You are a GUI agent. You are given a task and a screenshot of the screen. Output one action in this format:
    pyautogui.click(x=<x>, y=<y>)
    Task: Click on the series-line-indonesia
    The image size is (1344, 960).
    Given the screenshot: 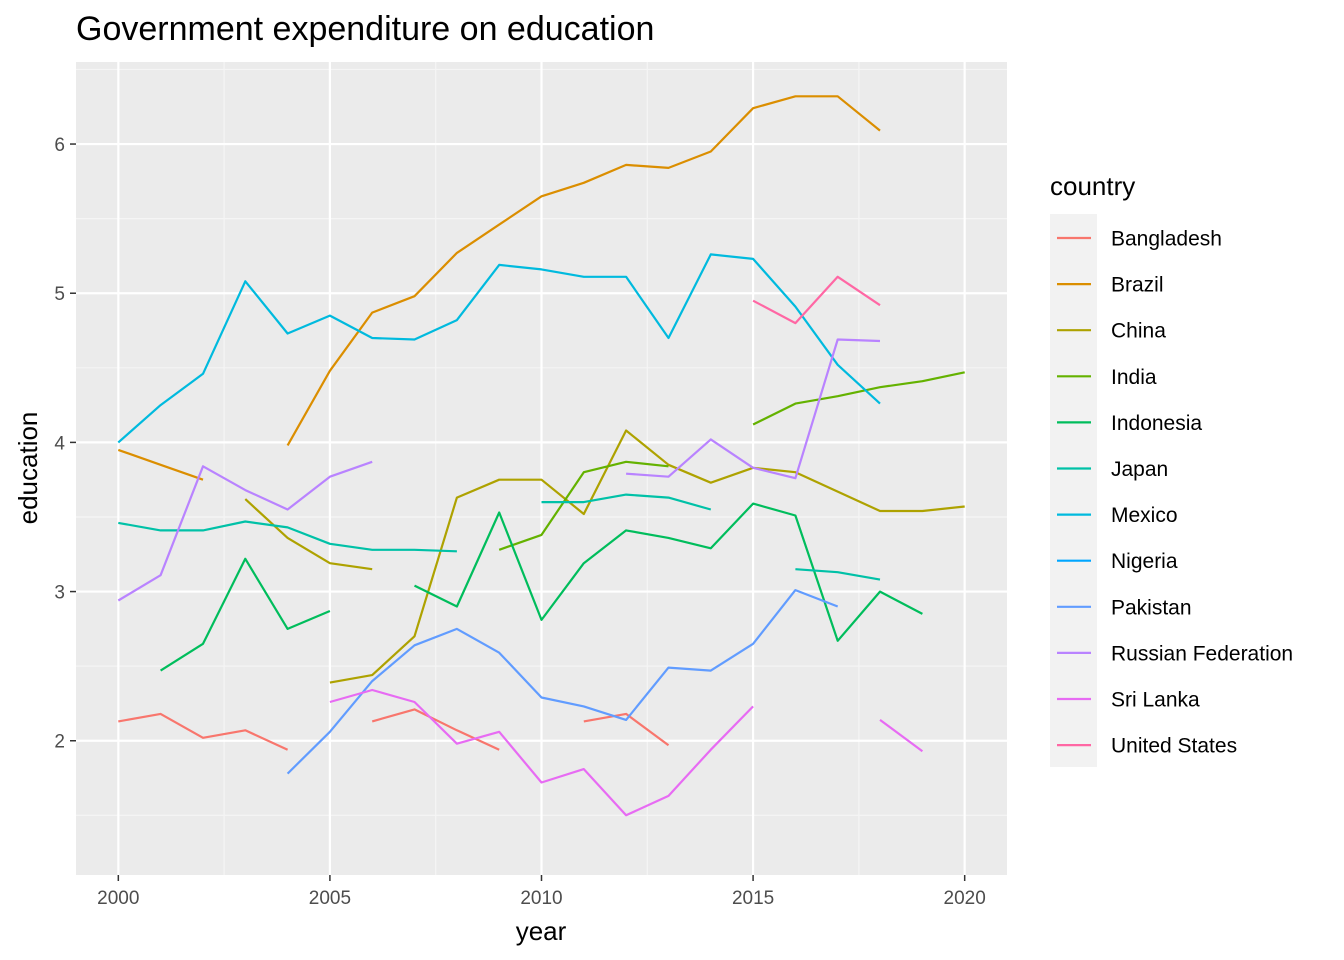 What is the action you would take?
    pyautogui.click(x=541, y=587)
    